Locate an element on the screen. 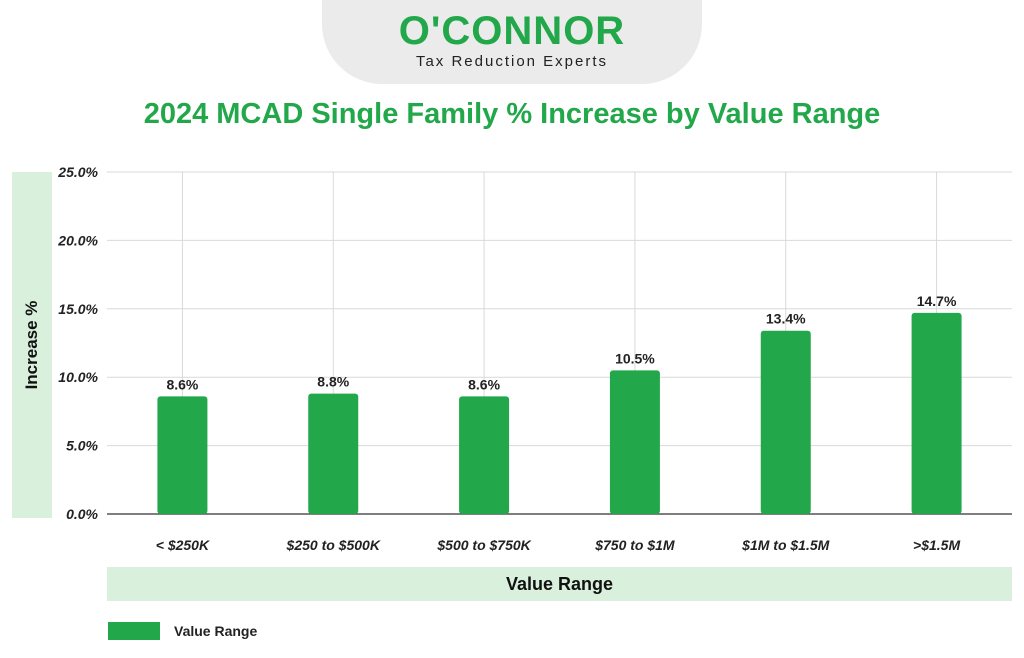 This screenshot has height=658, width=1024. y-tick-labels: 0.0% 5.0% 10.0% 15.0% 20.0% 25.0% is located at coordinates (77, 343).